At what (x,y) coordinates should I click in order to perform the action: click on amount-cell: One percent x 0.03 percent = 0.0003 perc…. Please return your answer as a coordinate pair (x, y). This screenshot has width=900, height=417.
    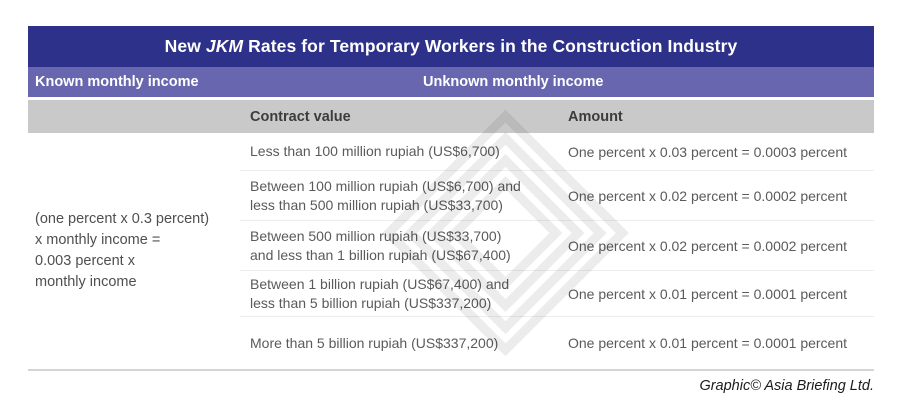
    Looking at the image, I should click on (708, 151).